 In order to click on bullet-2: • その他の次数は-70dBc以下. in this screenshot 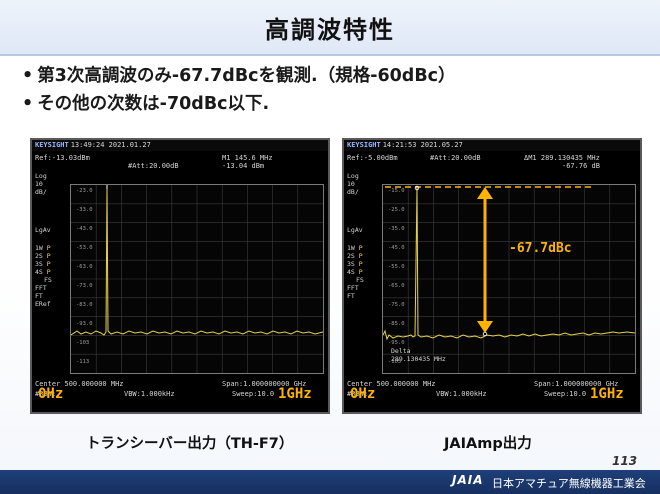, I will do `click(145, 102)`.